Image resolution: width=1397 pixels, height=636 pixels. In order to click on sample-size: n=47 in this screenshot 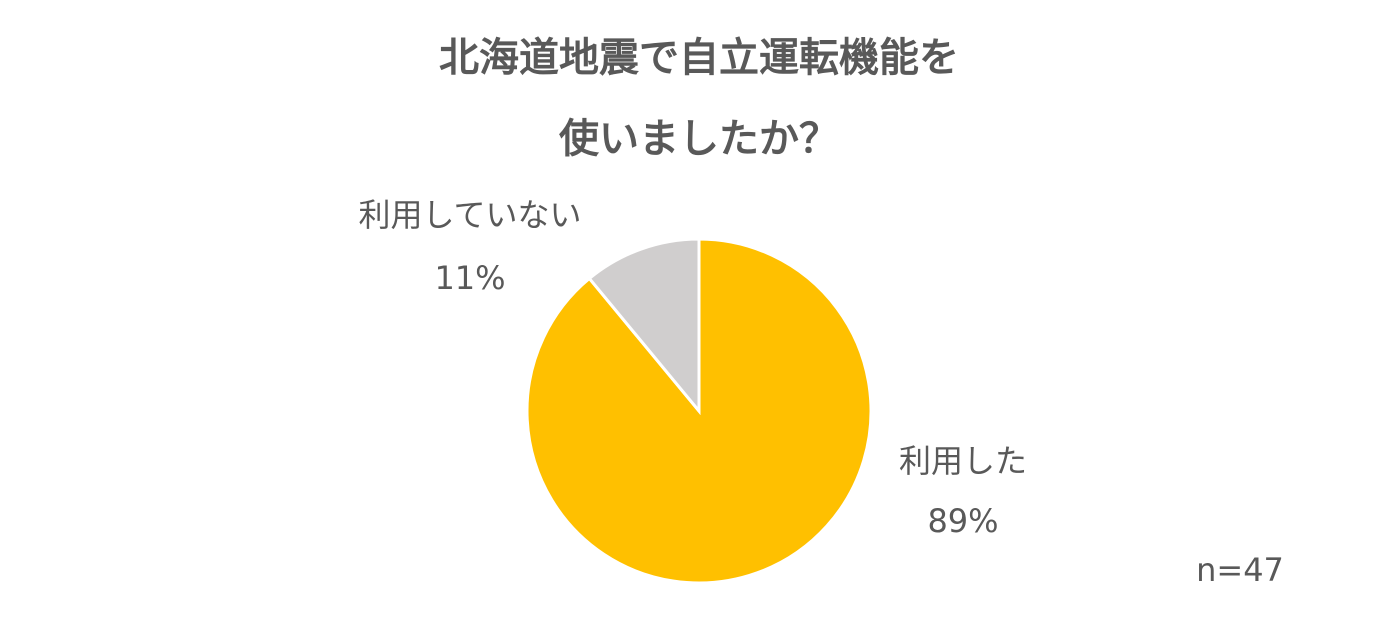, I will do `click(1240, 570)`.